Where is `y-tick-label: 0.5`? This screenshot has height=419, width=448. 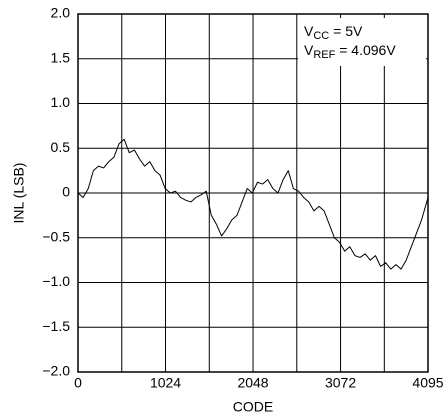
y-tick-label: 0.5 is located at coordinates (61, 147).